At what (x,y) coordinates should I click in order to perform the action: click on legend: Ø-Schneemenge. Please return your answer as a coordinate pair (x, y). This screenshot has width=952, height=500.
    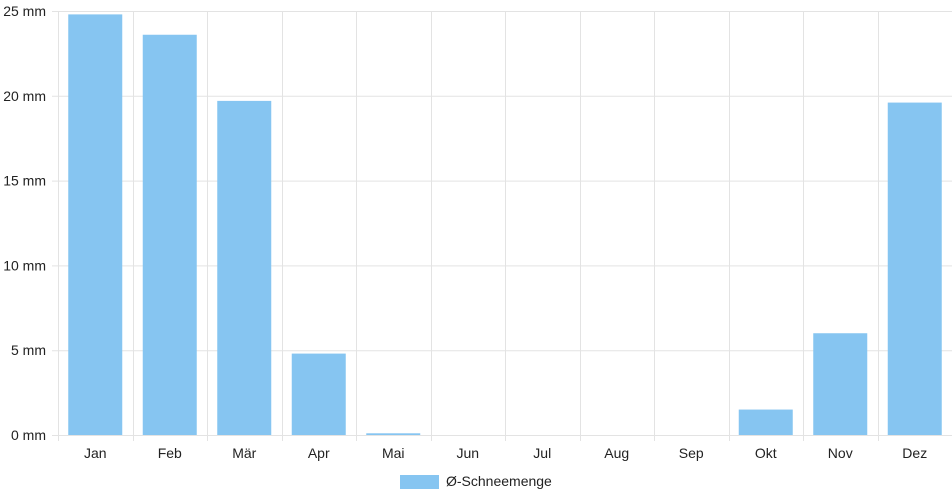
    Looking at the image, I should click on (476, 481).